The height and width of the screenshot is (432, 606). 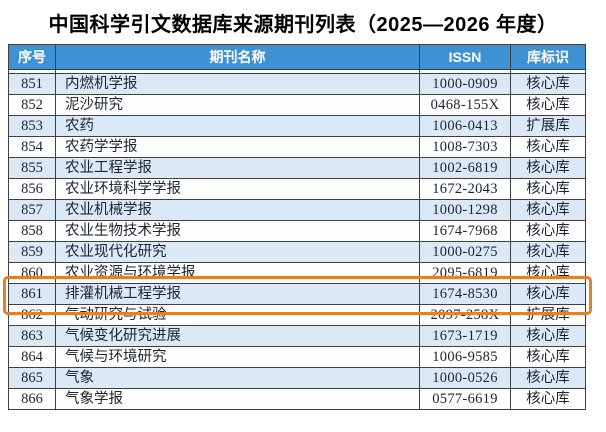 What do you see at coordinates (32, 378) in the screenshot?
I see `row-number-cell: 865` at bounding box center [32, 378].